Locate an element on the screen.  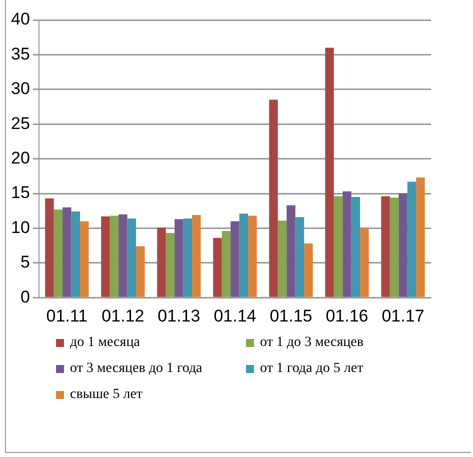
y-tick-label: 35 is located at coordinates (20, 54).